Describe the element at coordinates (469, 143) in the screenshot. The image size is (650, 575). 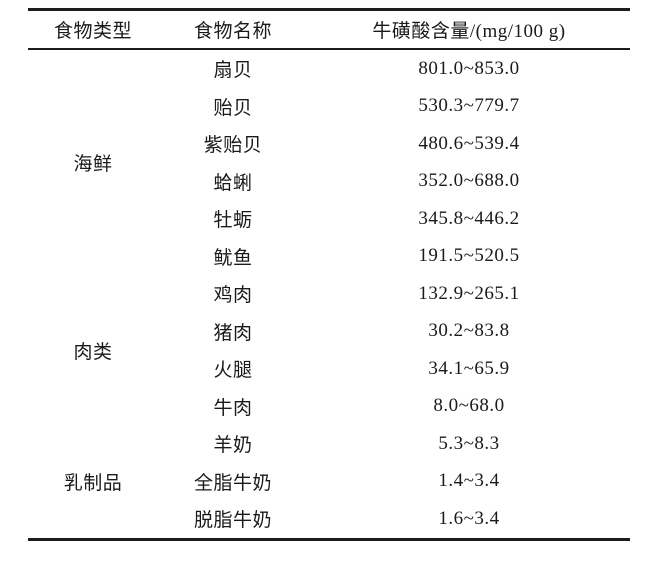
I see `taurine-value-cell: 480.6~539.4` at that location.